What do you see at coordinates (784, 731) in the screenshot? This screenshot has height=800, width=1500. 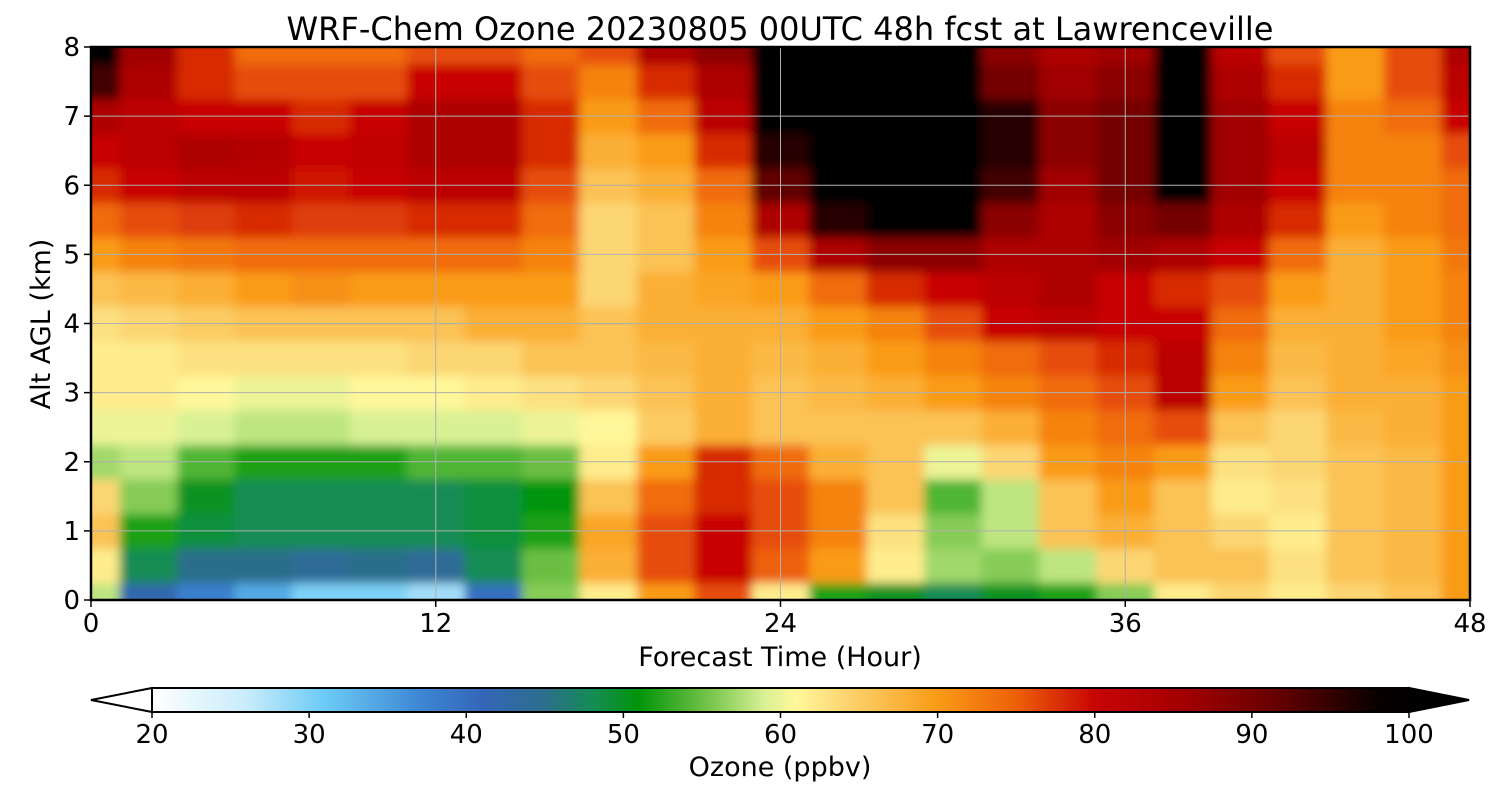 I see `colorbar-ticks: 20 30 40 50 60 70 80 90 100` at bounding box center [784, 731].